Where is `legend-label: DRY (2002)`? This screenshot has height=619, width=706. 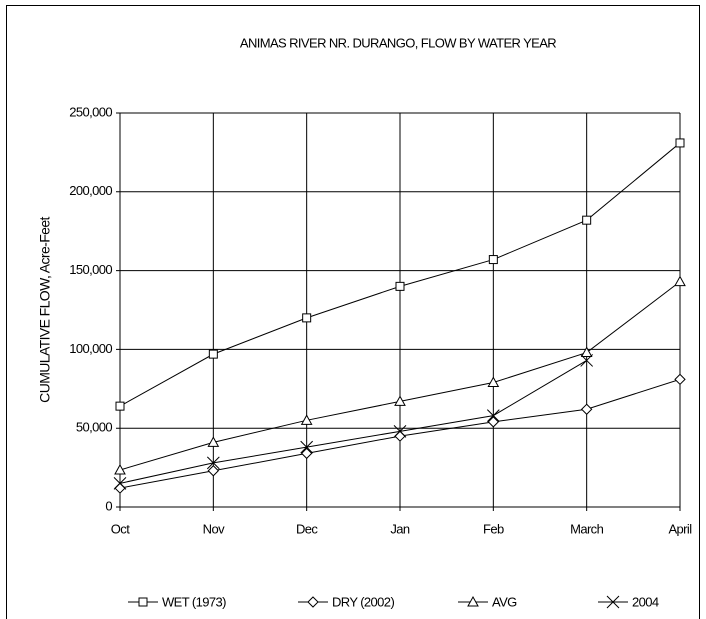 legend-label: DRY (2002) is located at coordinates (363, 601).